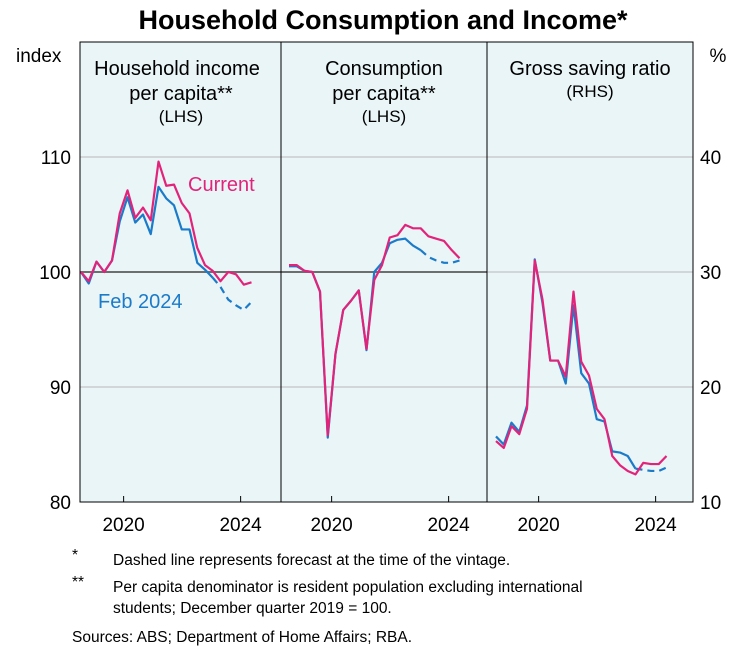  Describe the element at coordinates (718, 56) in the screenshot. I see `right-axis-label: %` at that location.